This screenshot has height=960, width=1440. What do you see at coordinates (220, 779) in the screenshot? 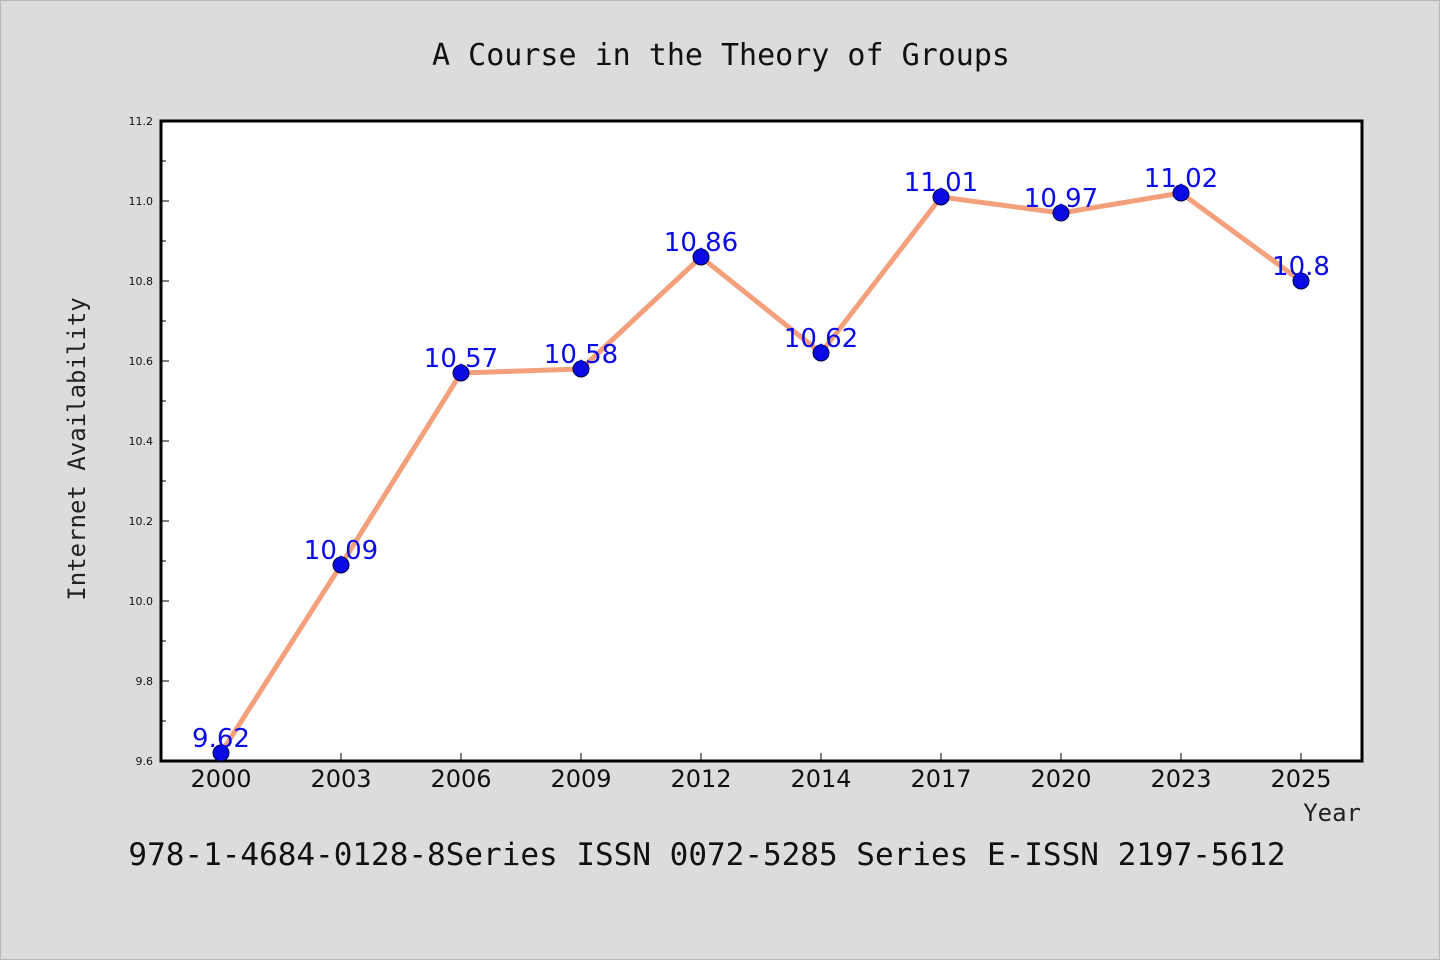
I see `x-tick-label: 2000` at bounding box center [220, 779].